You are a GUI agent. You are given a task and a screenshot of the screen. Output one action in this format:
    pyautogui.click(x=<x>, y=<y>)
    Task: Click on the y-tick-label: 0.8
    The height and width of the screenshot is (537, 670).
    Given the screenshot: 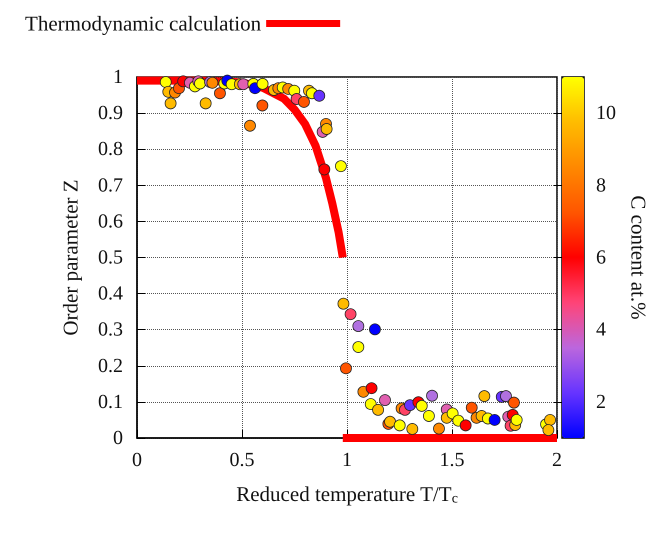 What is the action you would take?
    pyautogui.click(x=110, y=149)
    